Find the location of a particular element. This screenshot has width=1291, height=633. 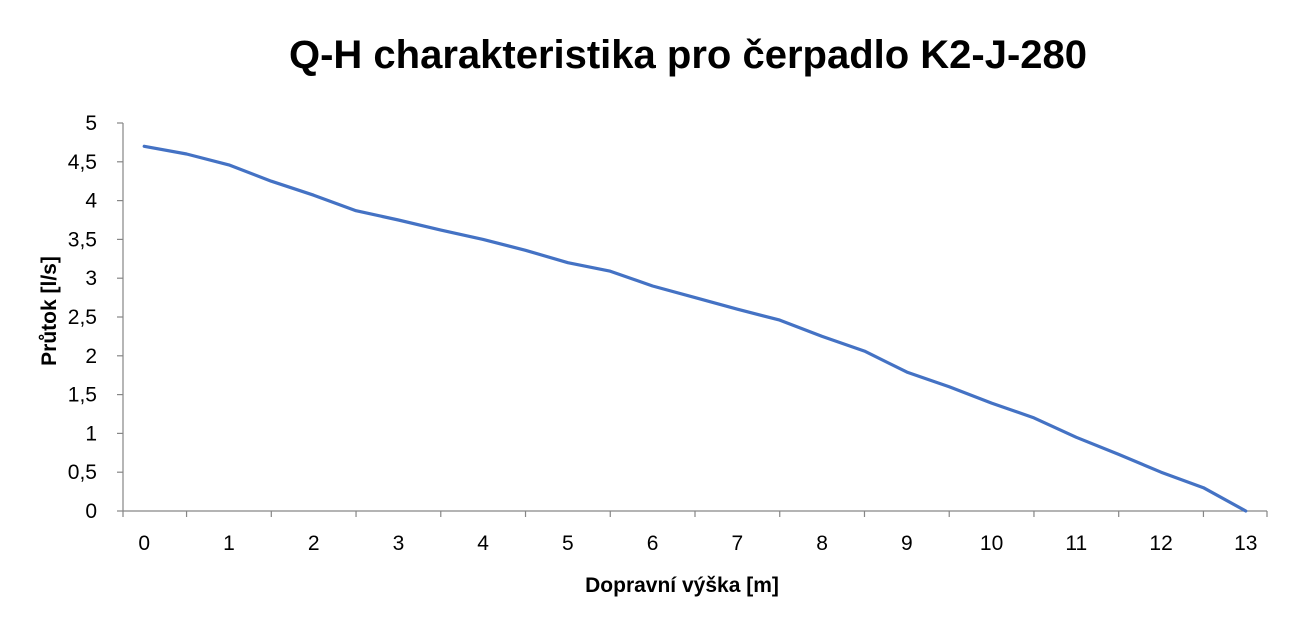

x-tick-label: 6 is located at coordinates (653, 543).